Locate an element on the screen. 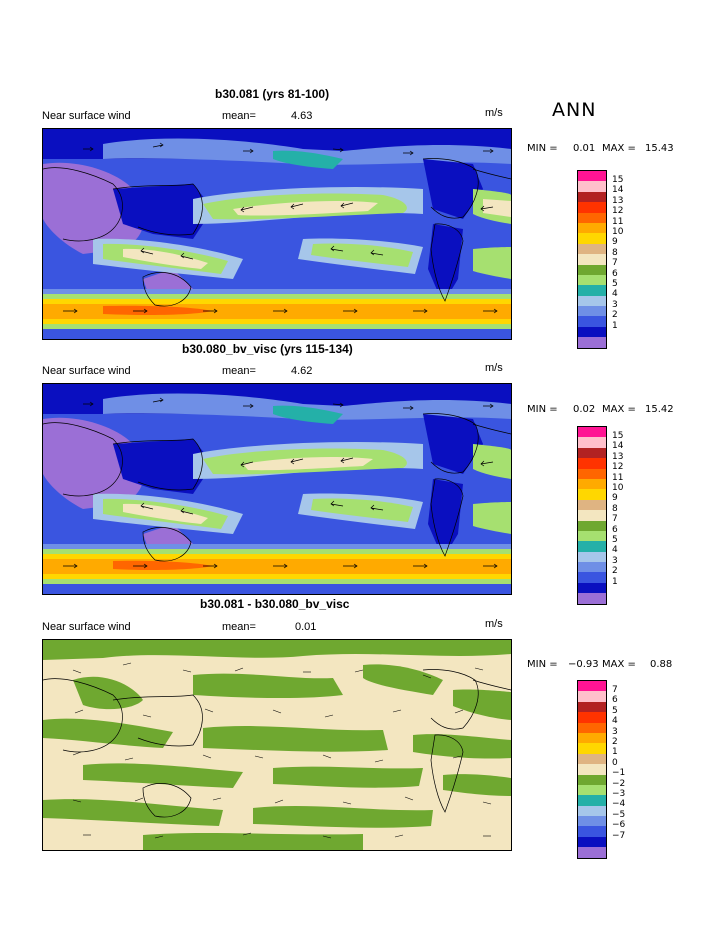 The image size is (723, 935). panel-1-colorbar-ticks: 15 14 13 12 11 10 9 8 7 6 5 4 3 2 1 is located at coordinates (617, 253).